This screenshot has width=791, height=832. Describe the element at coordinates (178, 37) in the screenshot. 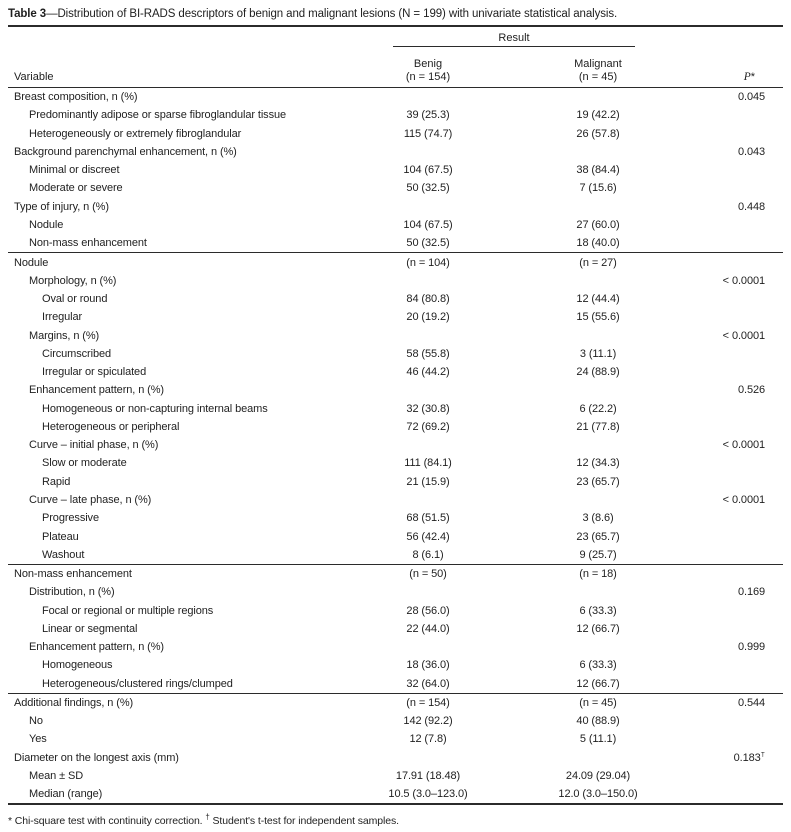

I see `header-spacer-left` at that location.